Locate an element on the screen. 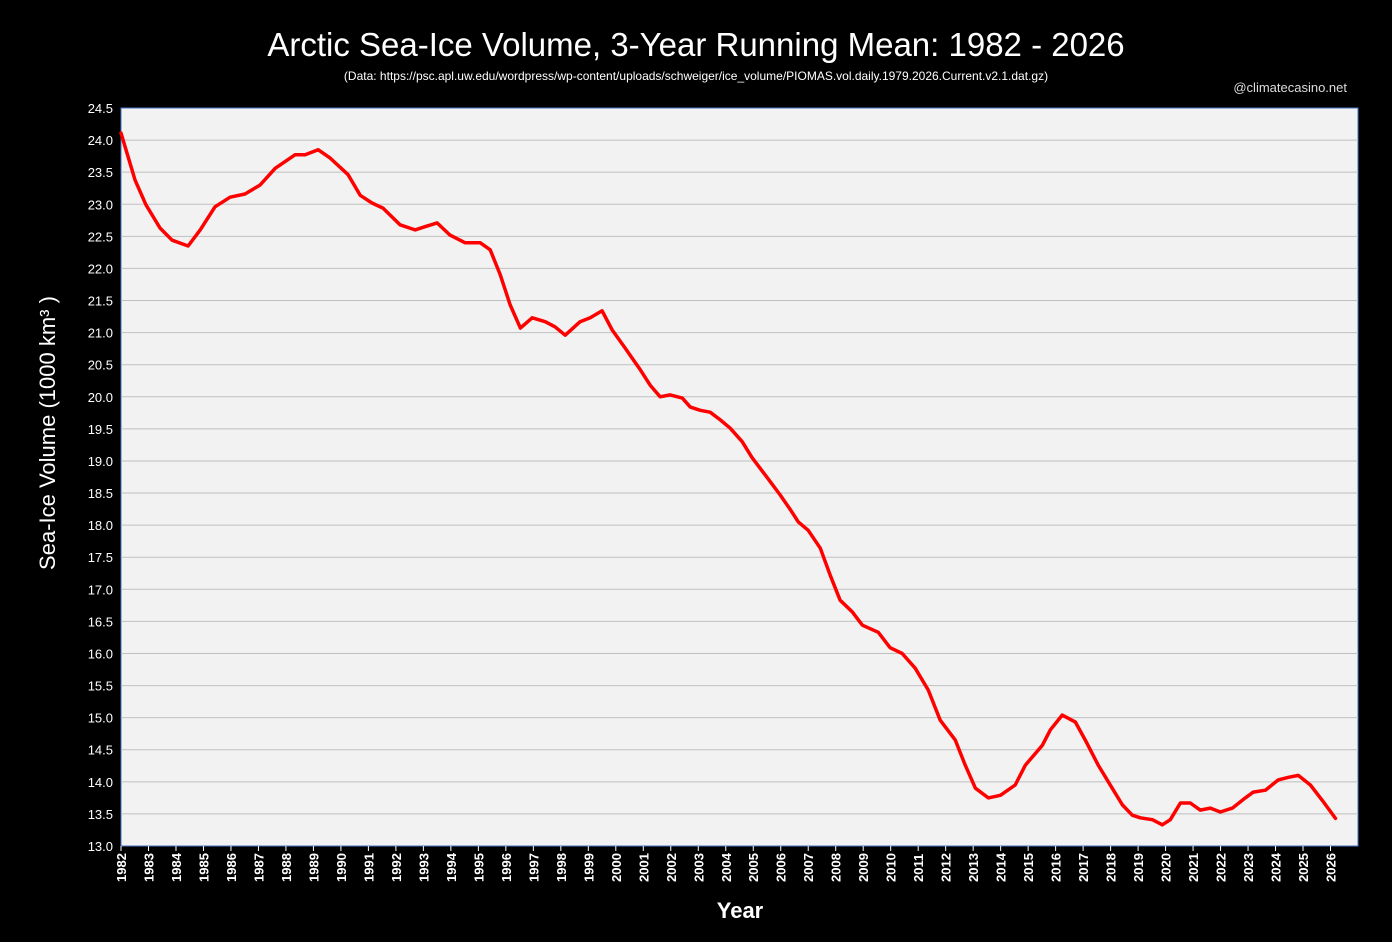 Image resolution: width=1392 pixels, height=942 pixels. x-tick-label: 1984 is located at coordinates (176, 867).